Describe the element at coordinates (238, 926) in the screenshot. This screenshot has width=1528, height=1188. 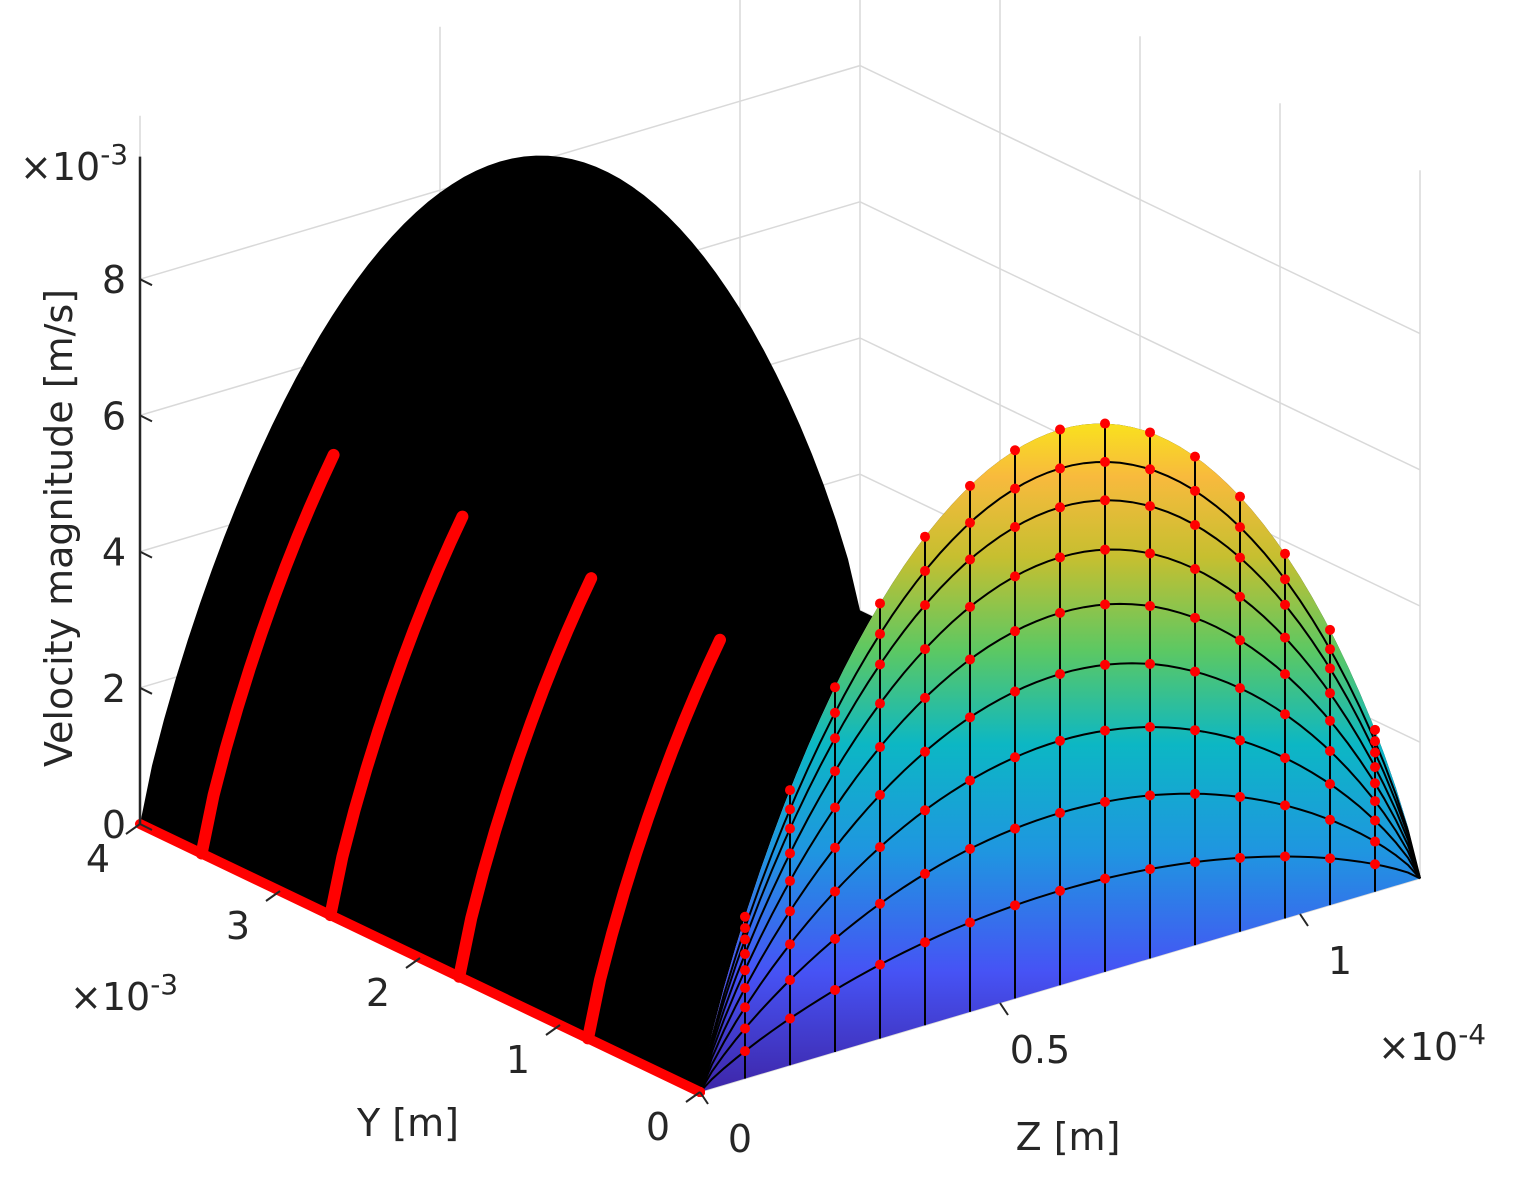
I see `y-tick-label: 3` at that location.